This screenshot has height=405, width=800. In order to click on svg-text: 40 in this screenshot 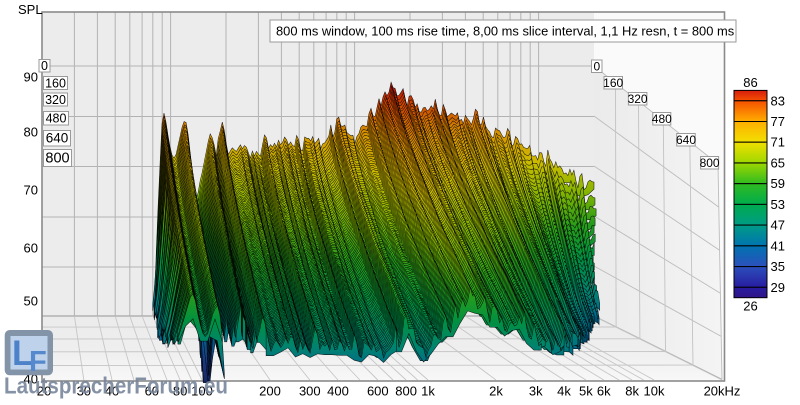, I will do `click(112, 391)`.